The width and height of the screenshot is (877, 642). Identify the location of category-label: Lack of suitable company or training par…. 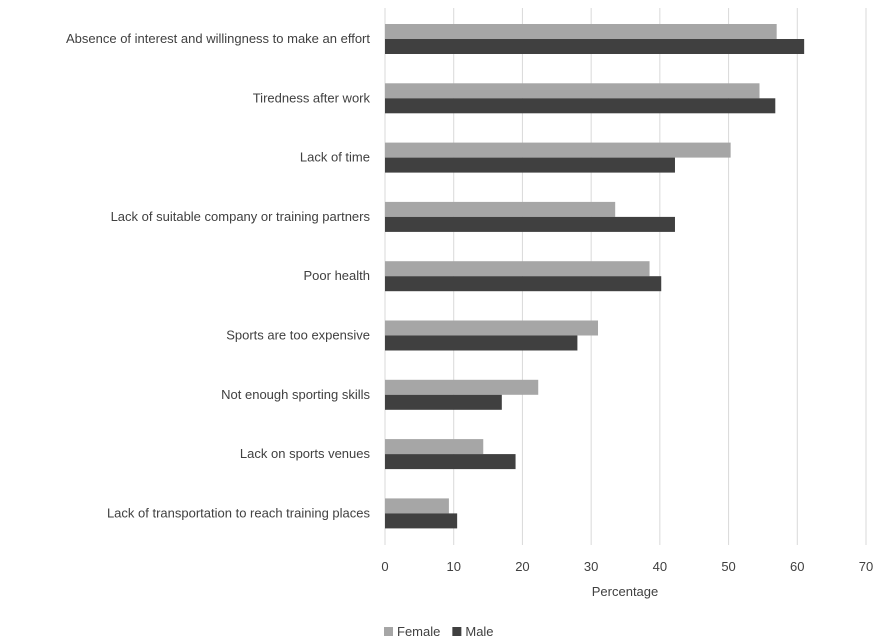
(241, 216).